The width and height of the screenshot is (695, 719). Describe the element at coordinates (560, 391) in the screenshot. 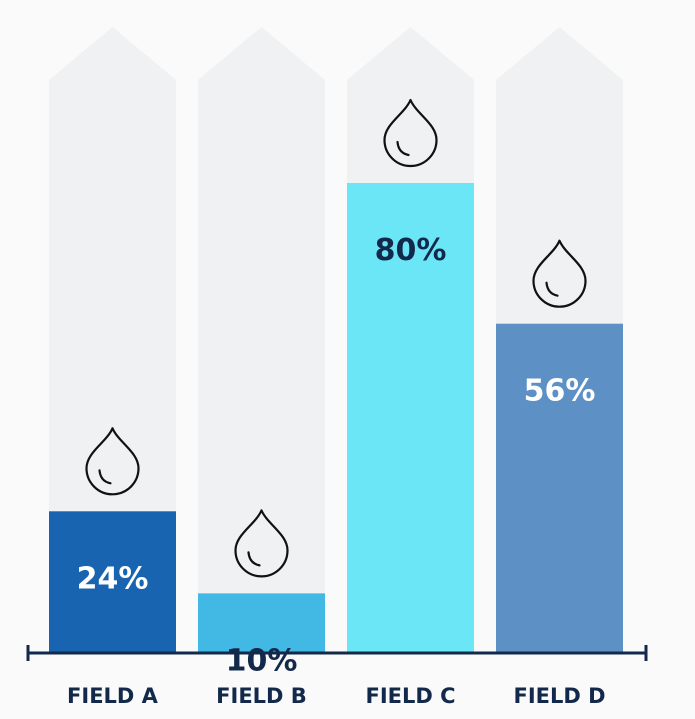

I see `value-label-4: 56%` at that location.